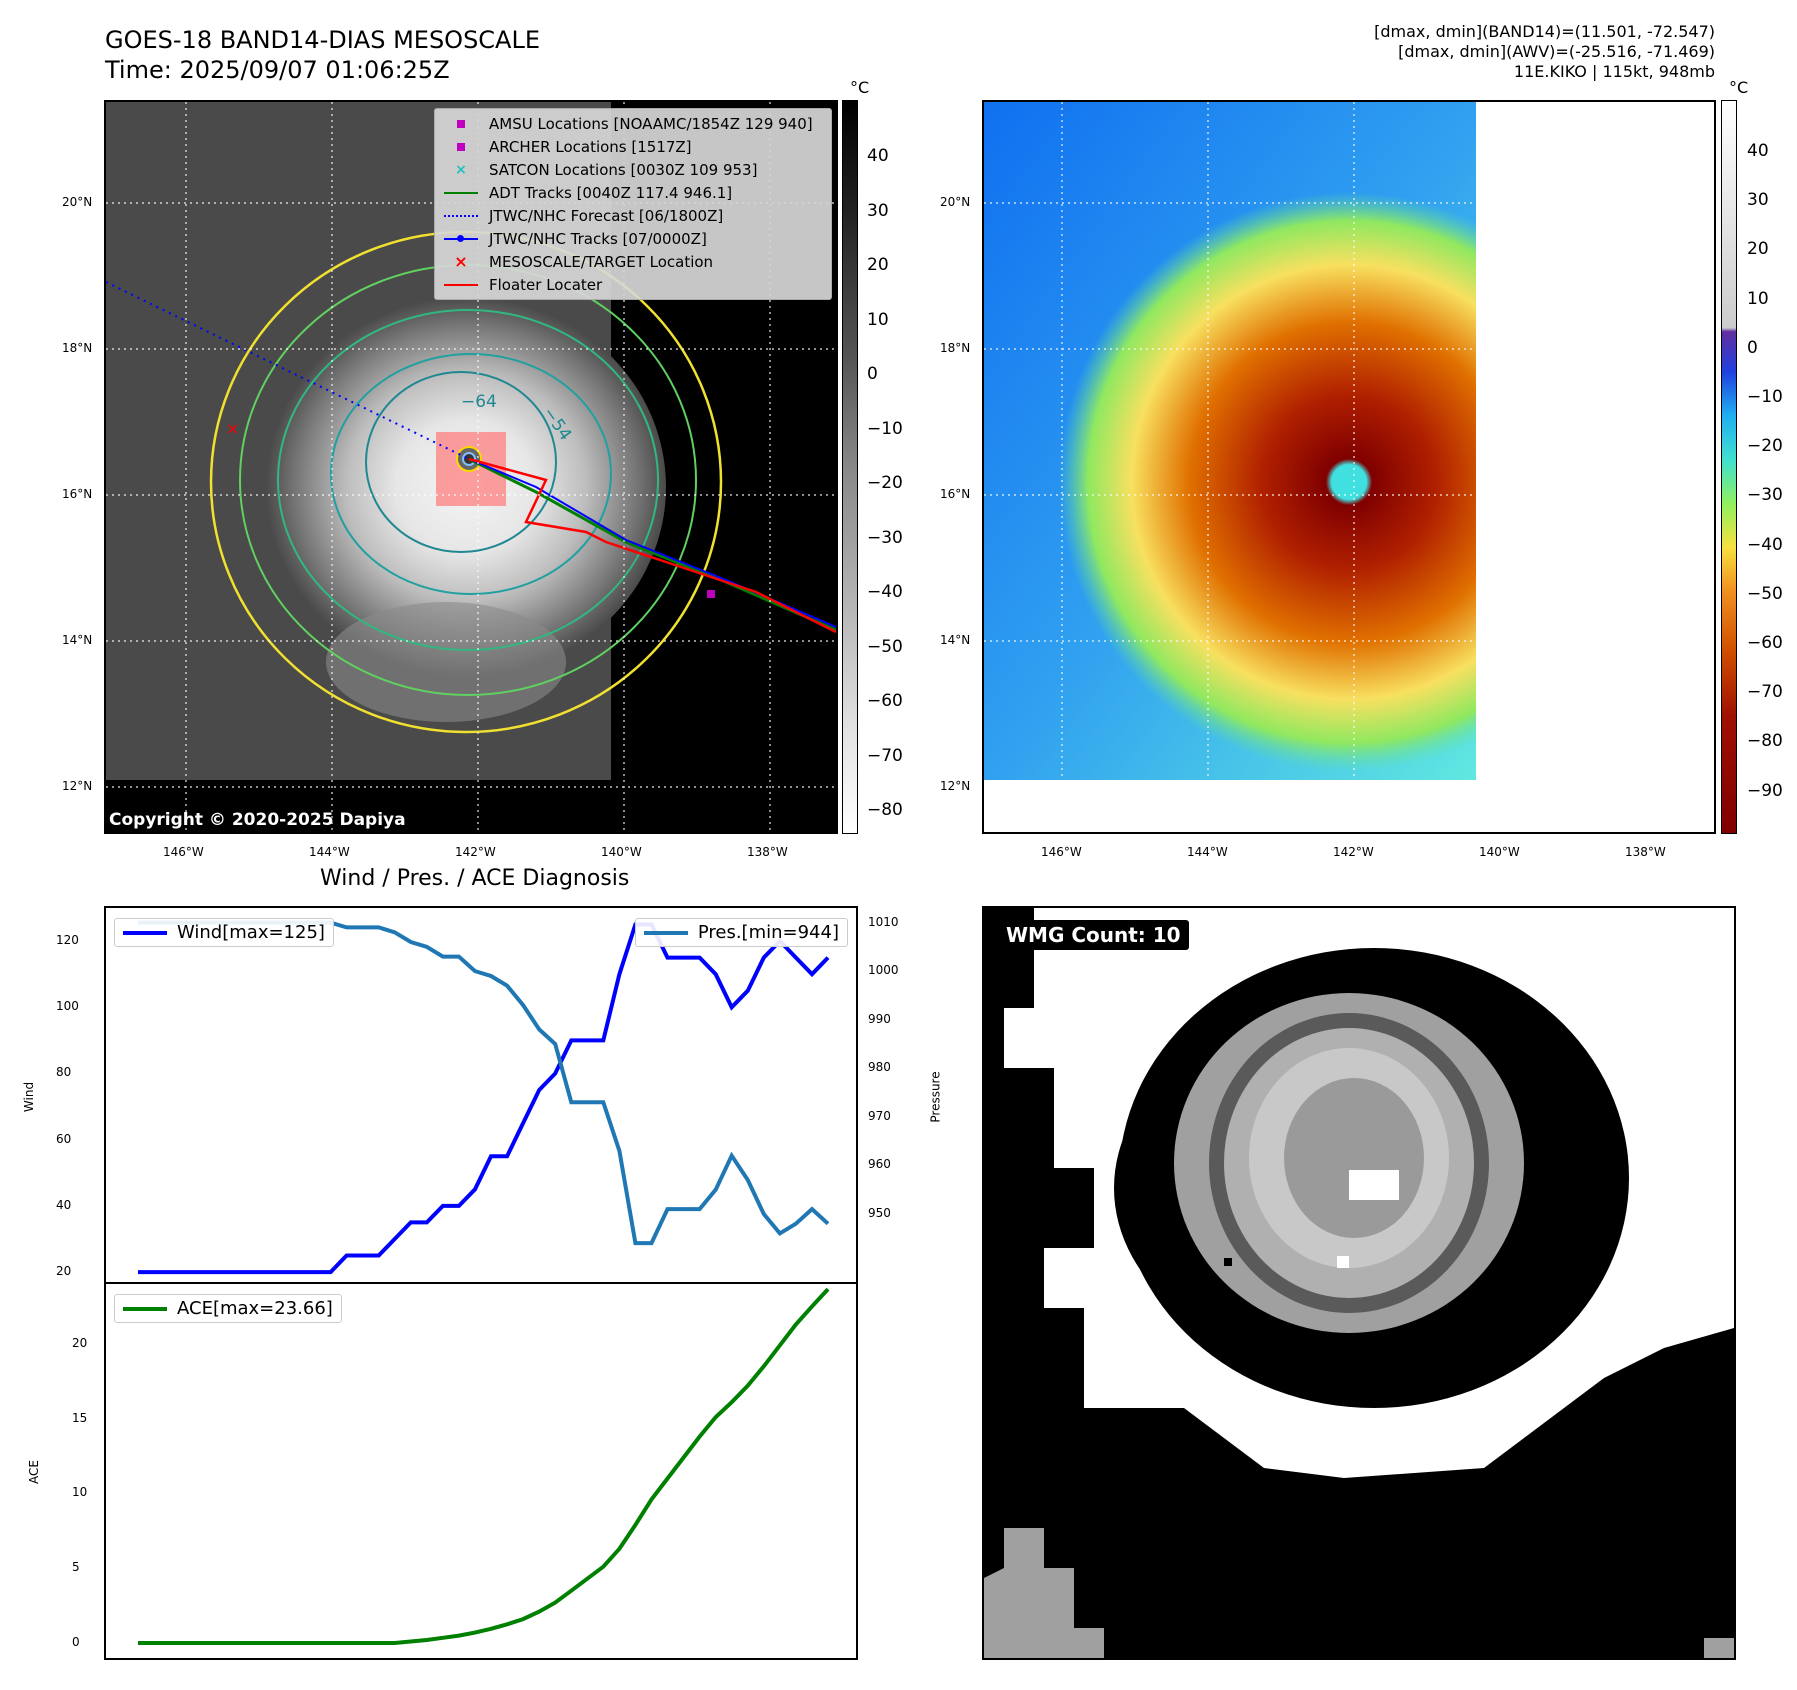  What do you see at coordinates (64, 1204) in the screenshot?
I see `wind-tick-label: 40` at bounding box center [64, 1204].